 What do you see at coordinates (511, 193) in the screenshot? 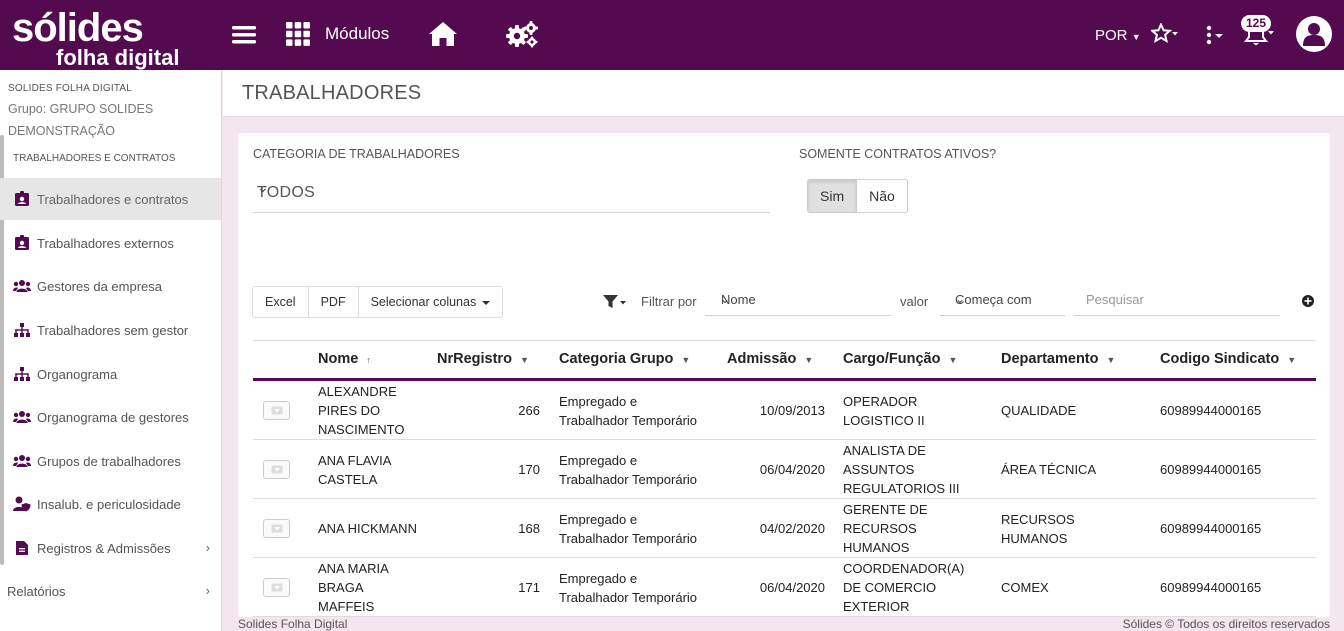
I see `category-select: TODOS ⌄` at bounding box center [511, 193].